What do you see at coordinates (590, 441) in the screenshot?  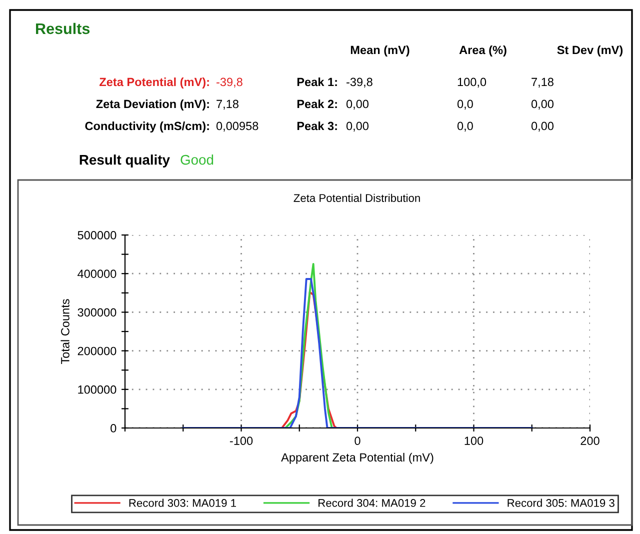 I see `x-tick-label: 200` at bounding box center [590, 441].